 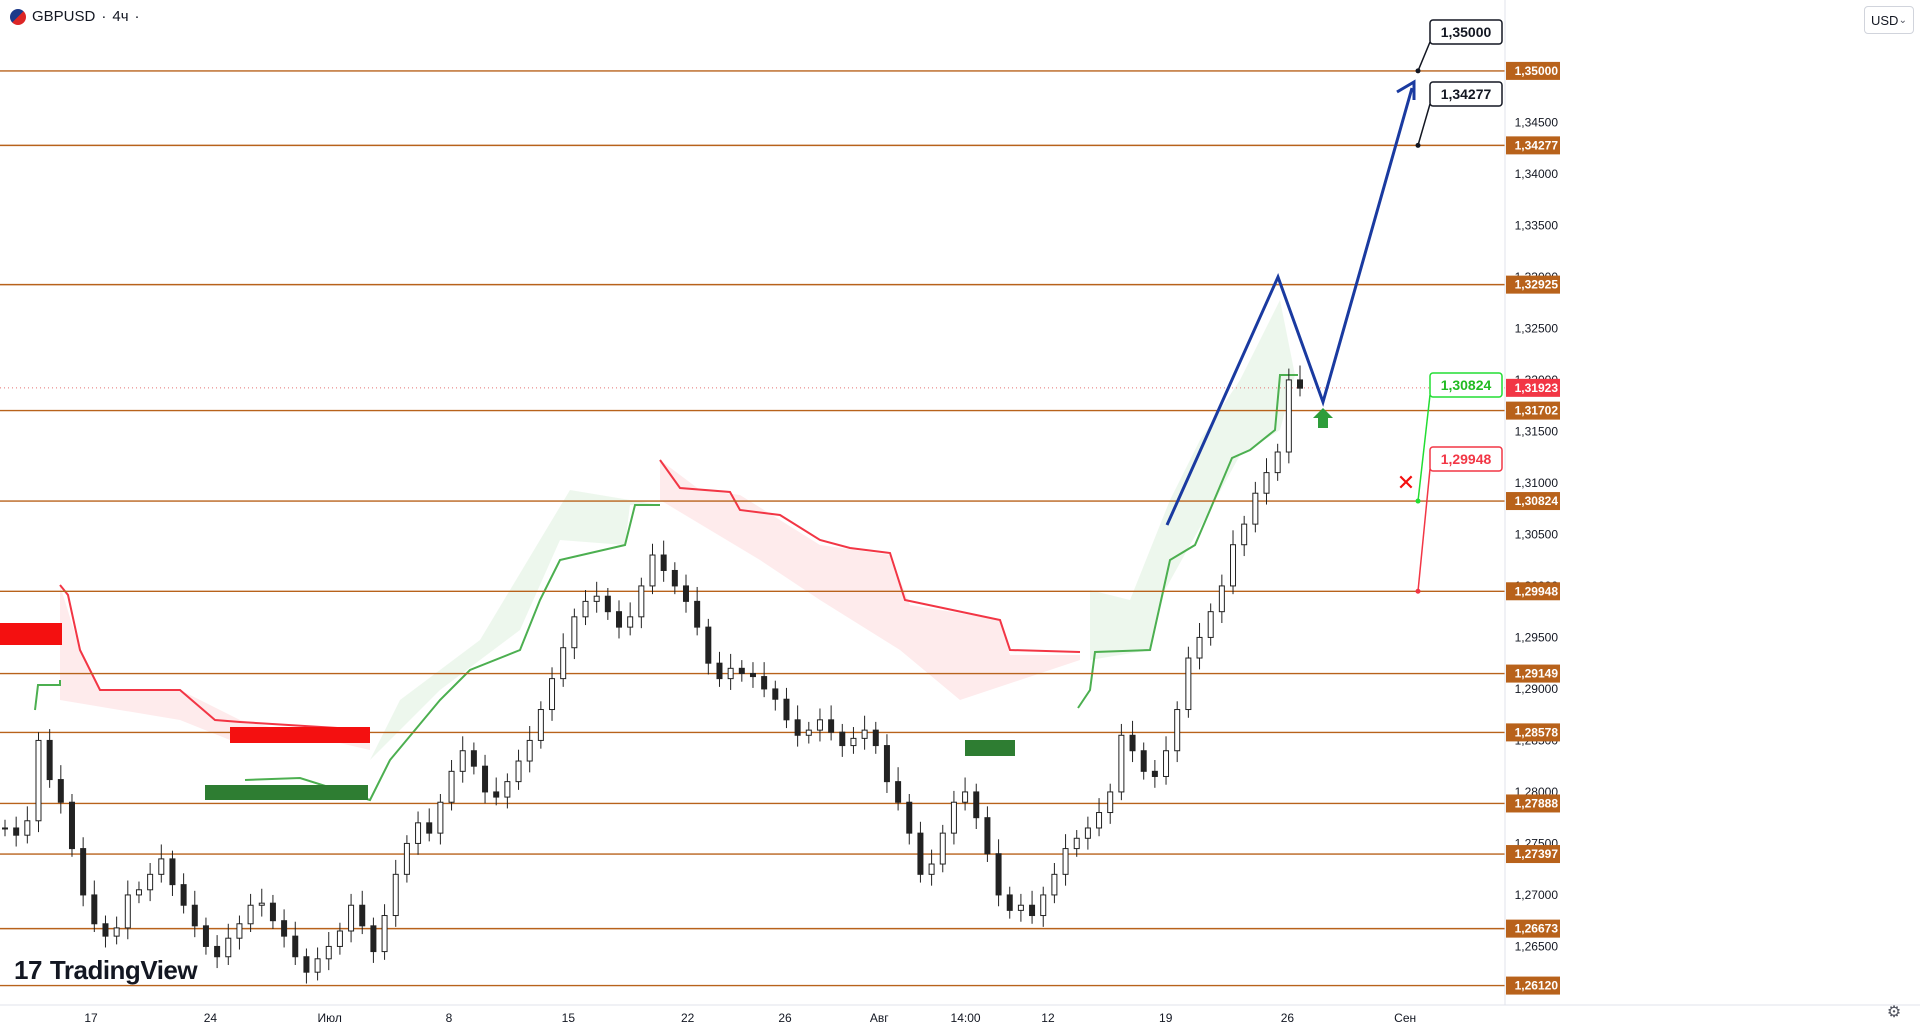 What do you see at coordinates (1894, 1012) in the screenshot?
I see `gear-icon: ⚙` at bounding box center [1894, 1012].